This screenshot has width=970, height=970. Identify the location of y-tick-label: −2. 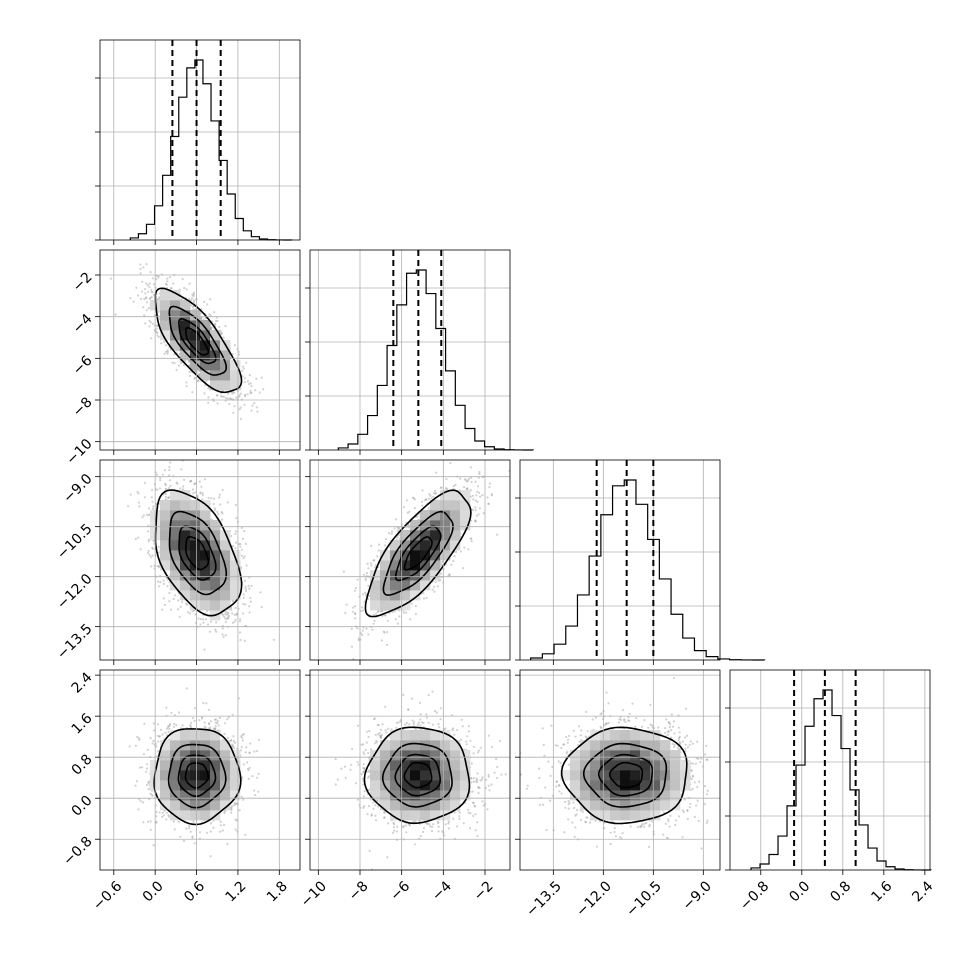
(83, 282).